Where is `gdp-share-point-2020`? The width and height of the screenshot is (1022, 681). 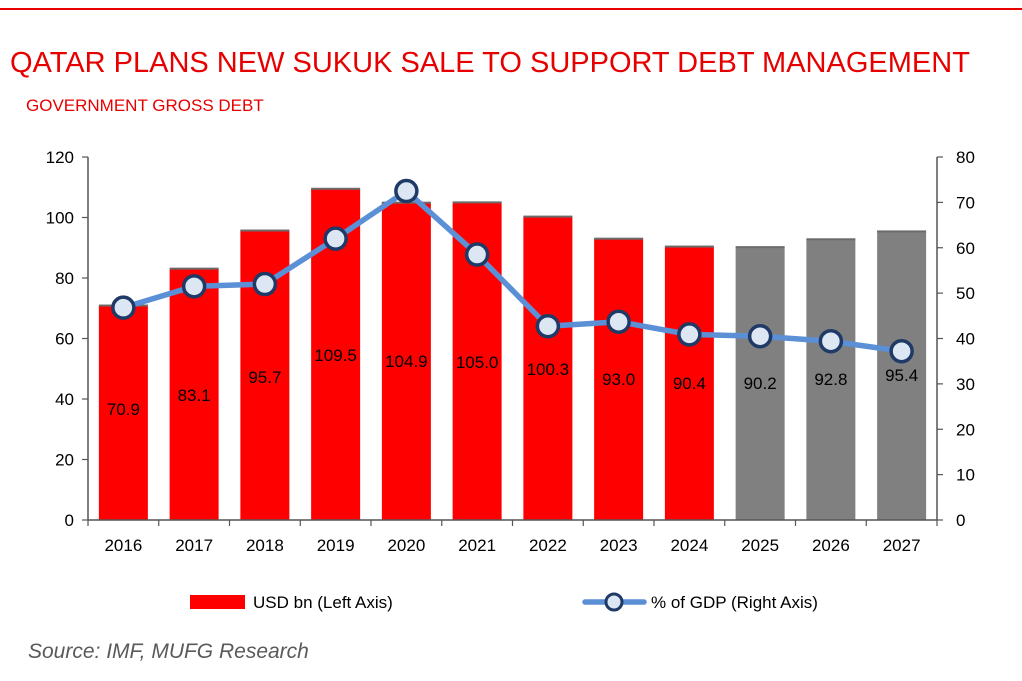
gdp-share-point-2020 is located at coordinates (406, 191).